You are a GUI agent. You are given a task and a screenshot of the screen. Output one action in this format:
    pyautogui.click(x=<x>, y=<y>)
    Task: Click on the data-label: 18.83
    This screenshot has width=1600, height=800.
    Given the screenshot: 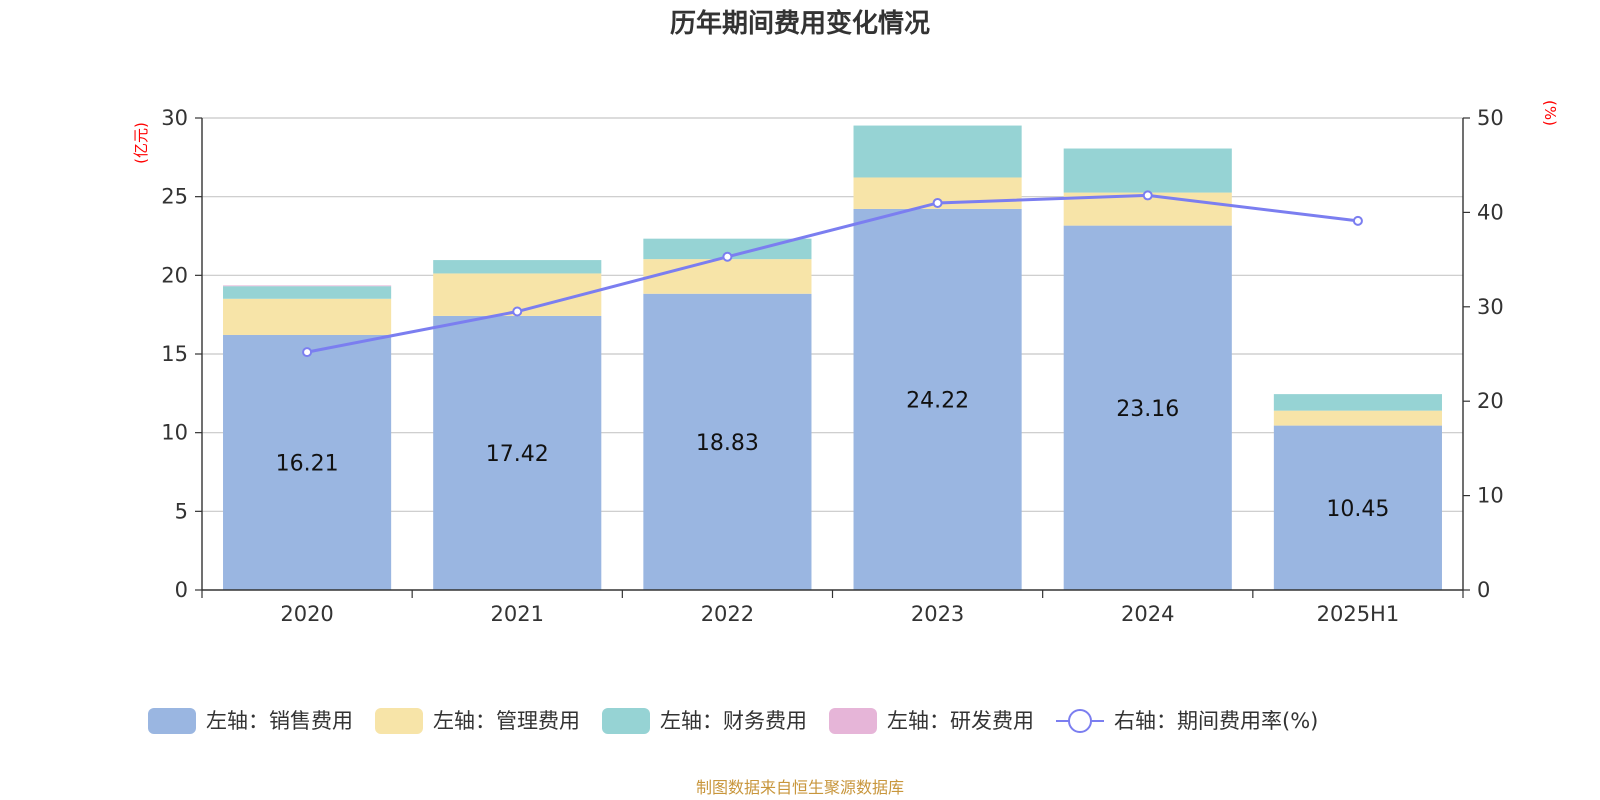 What is the action you would take?
    pyautogui.click(x=727, y=443)
    